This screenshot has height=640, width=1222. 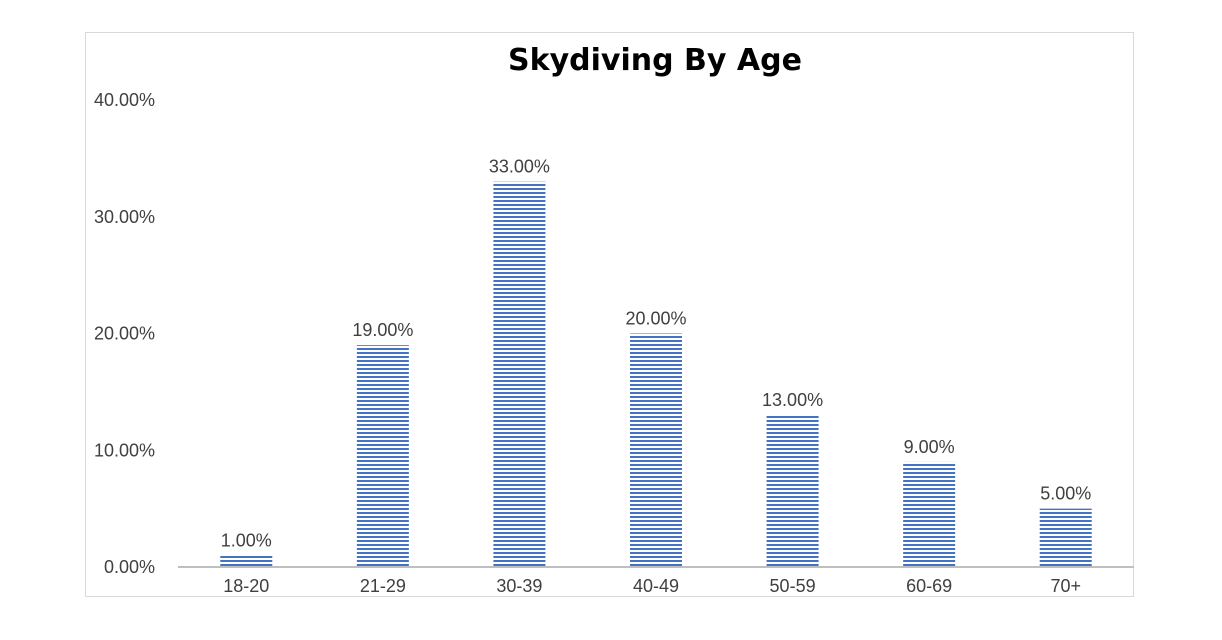 I want to click on data-label: 5.00%, so click(x=1065, y=494).